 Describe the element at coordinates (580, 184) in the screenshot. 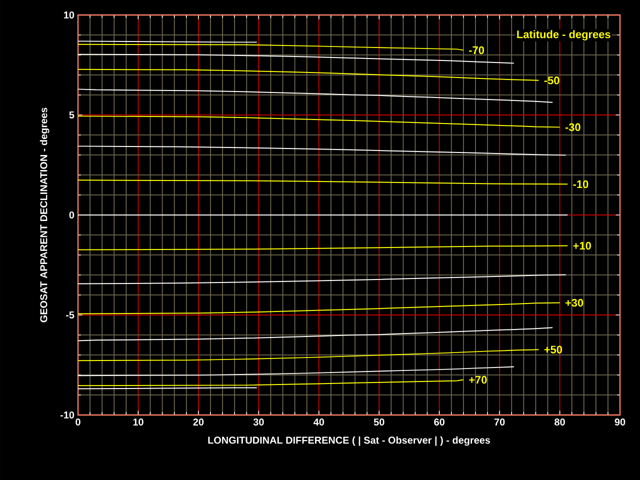

I see `series-label: -10` at that location.